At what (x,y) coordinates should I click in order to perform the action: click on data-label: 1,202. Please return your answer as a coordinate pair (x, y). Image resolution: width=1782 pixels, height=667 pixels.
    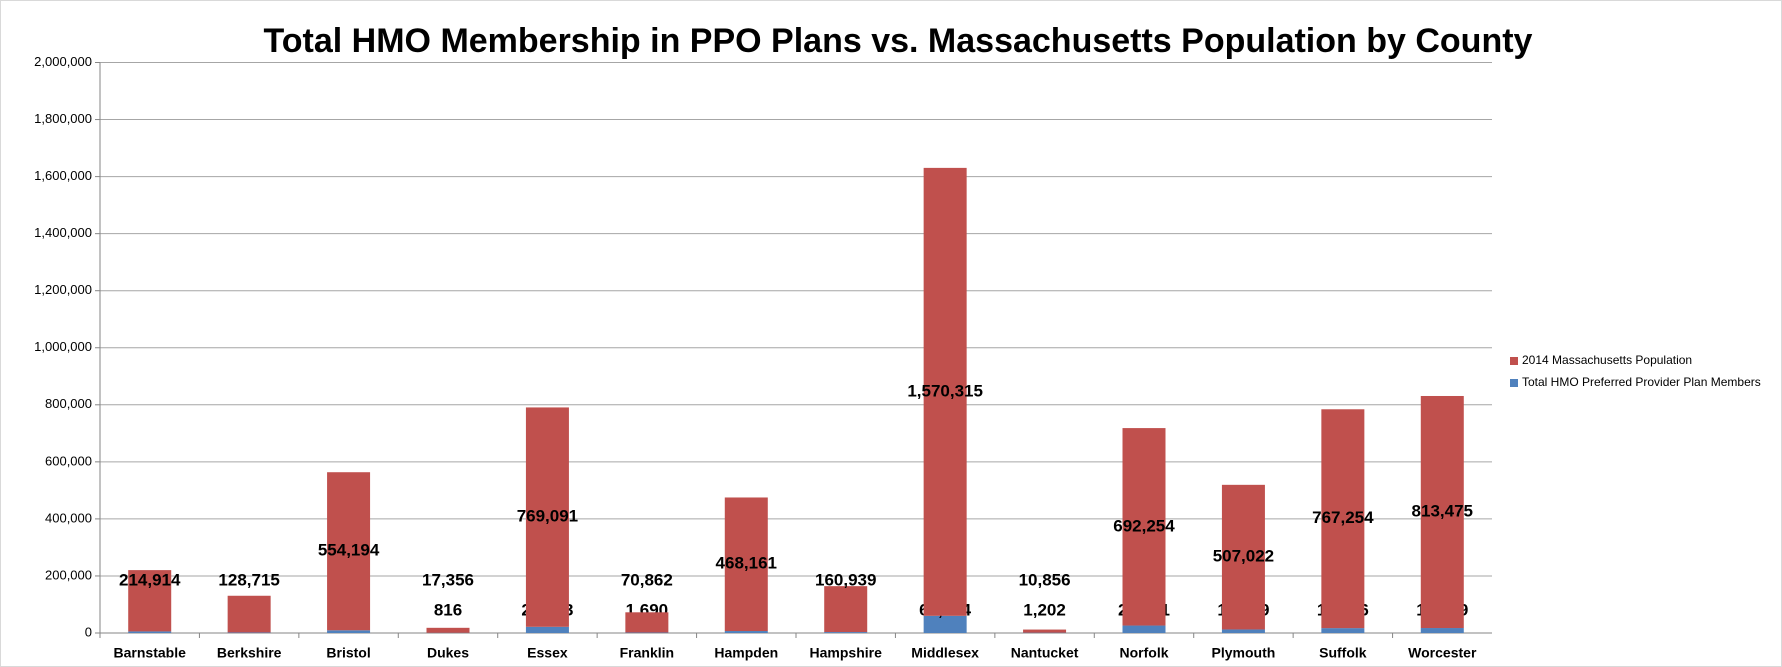
    Looking at the image, I should click on (1044, 609).